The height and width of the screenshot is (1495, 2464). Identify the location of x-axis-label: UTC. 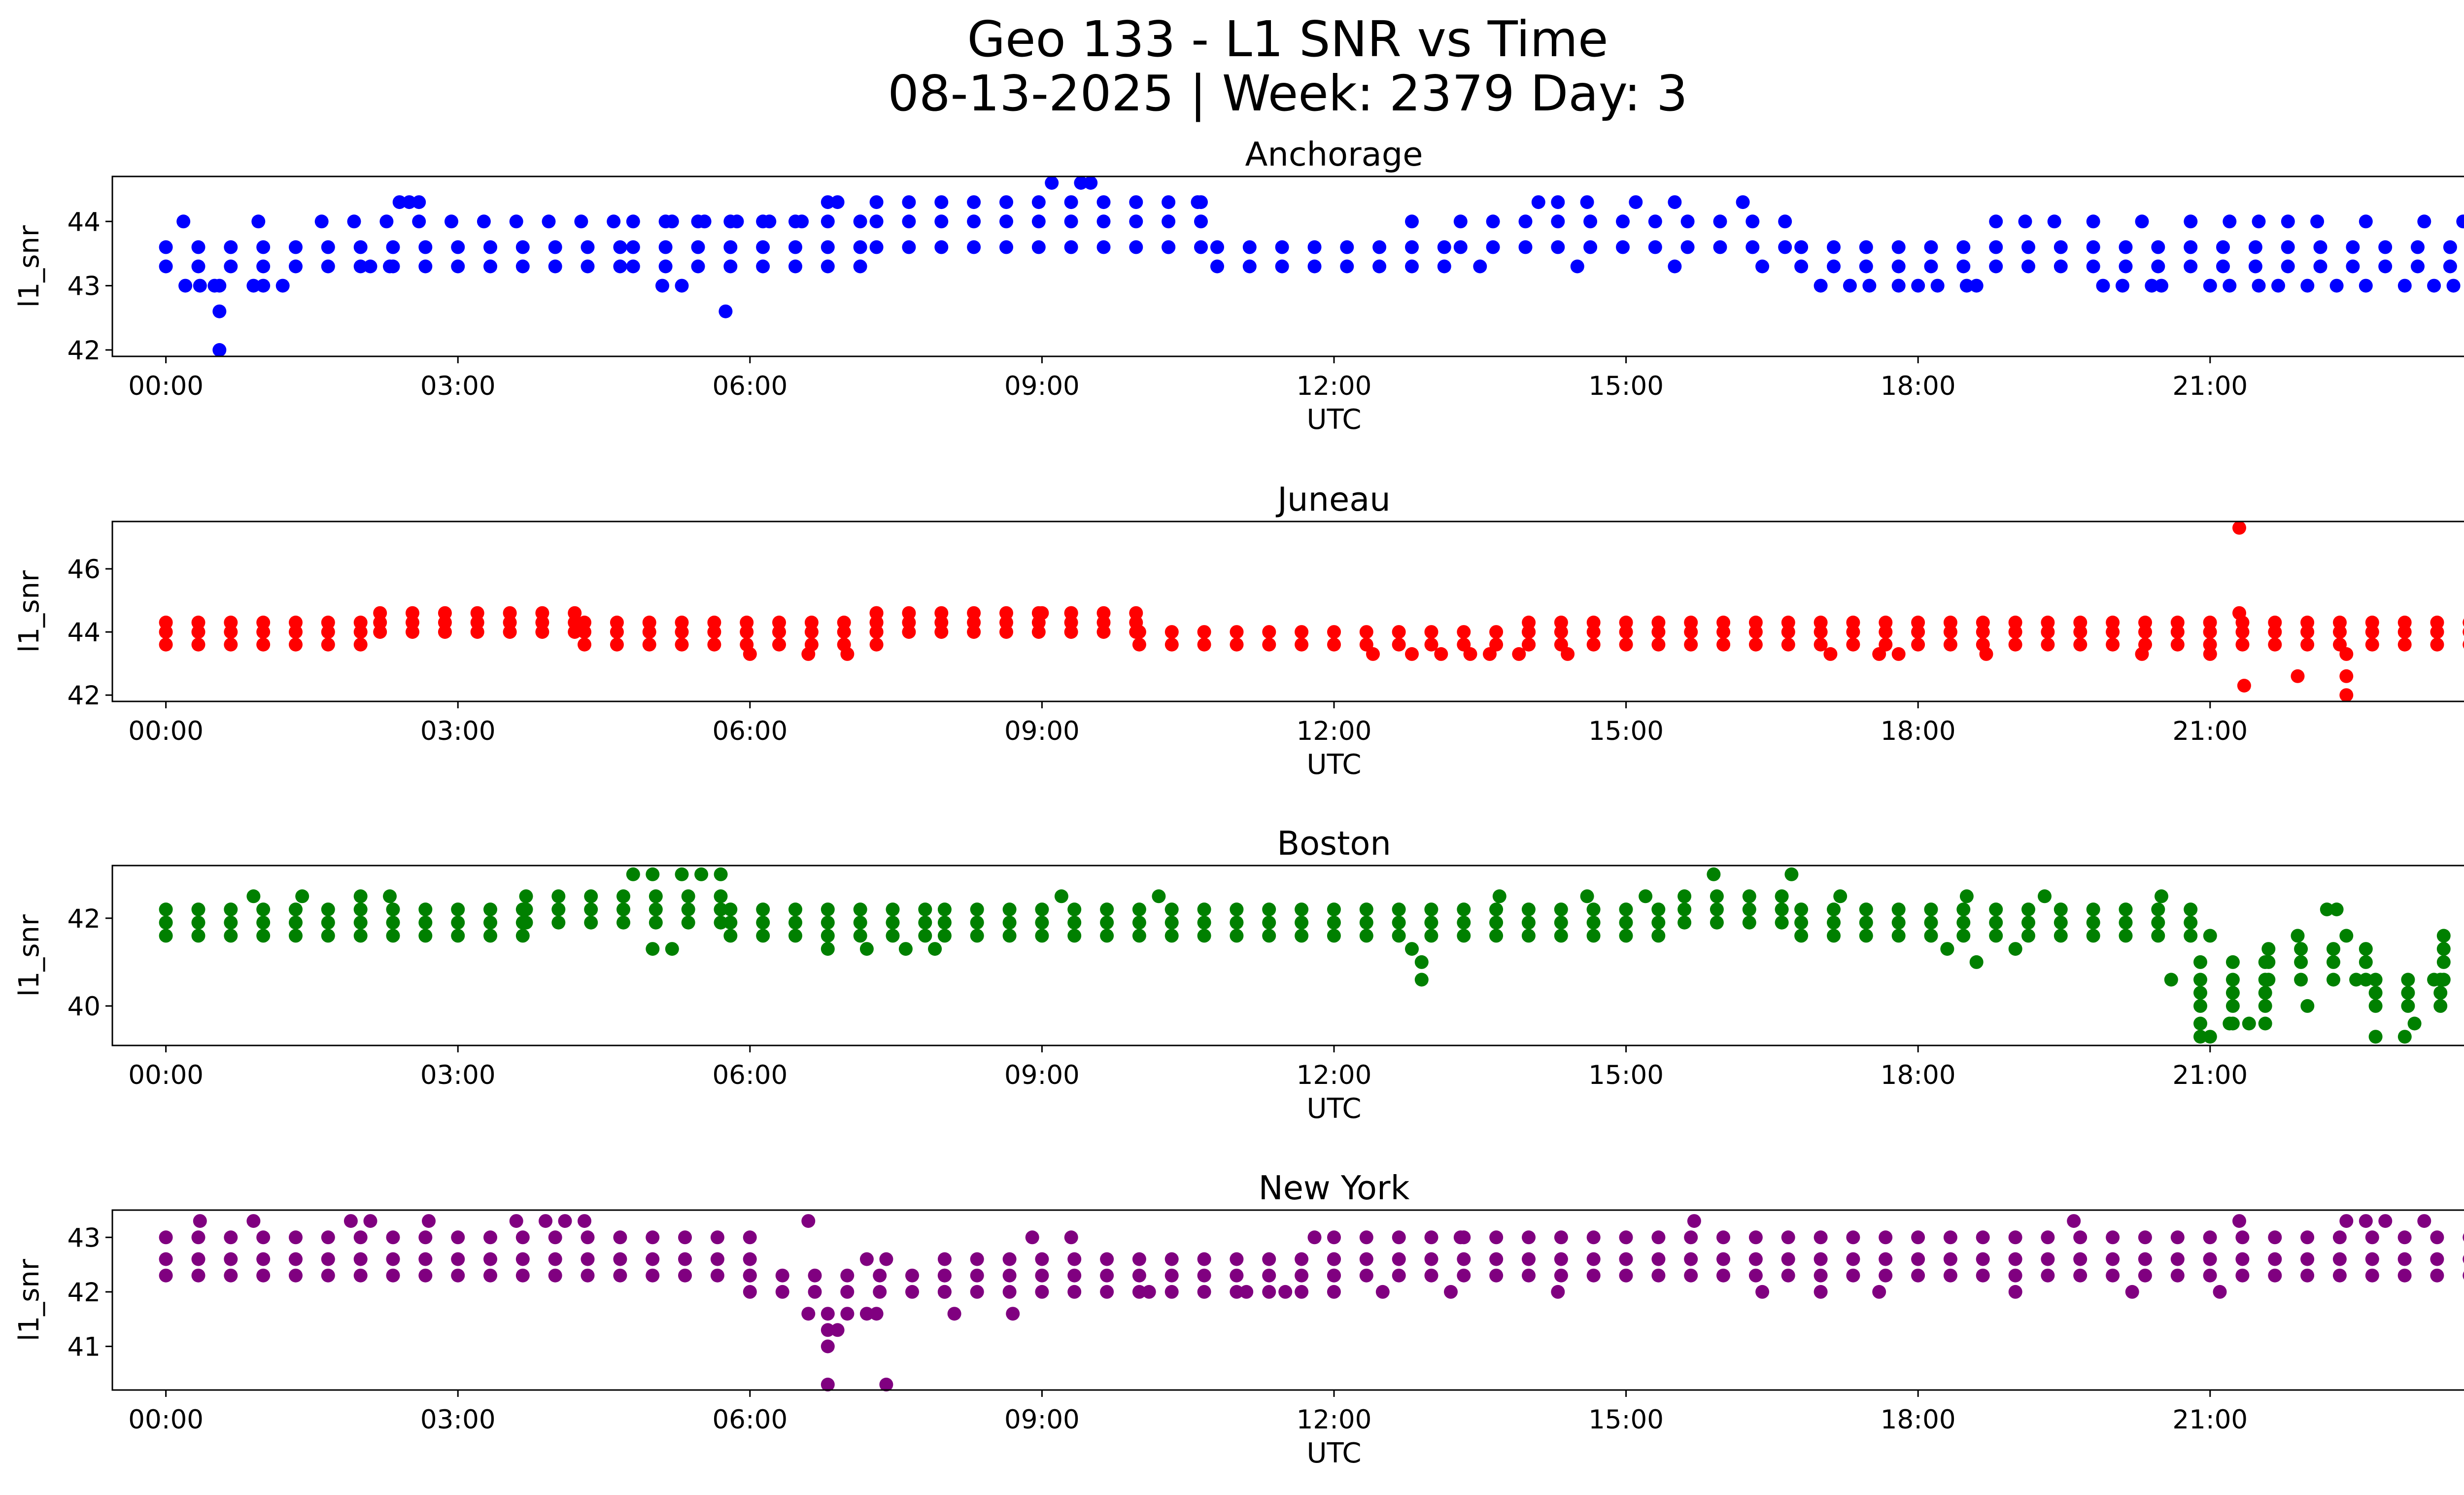
(1333, 1109).